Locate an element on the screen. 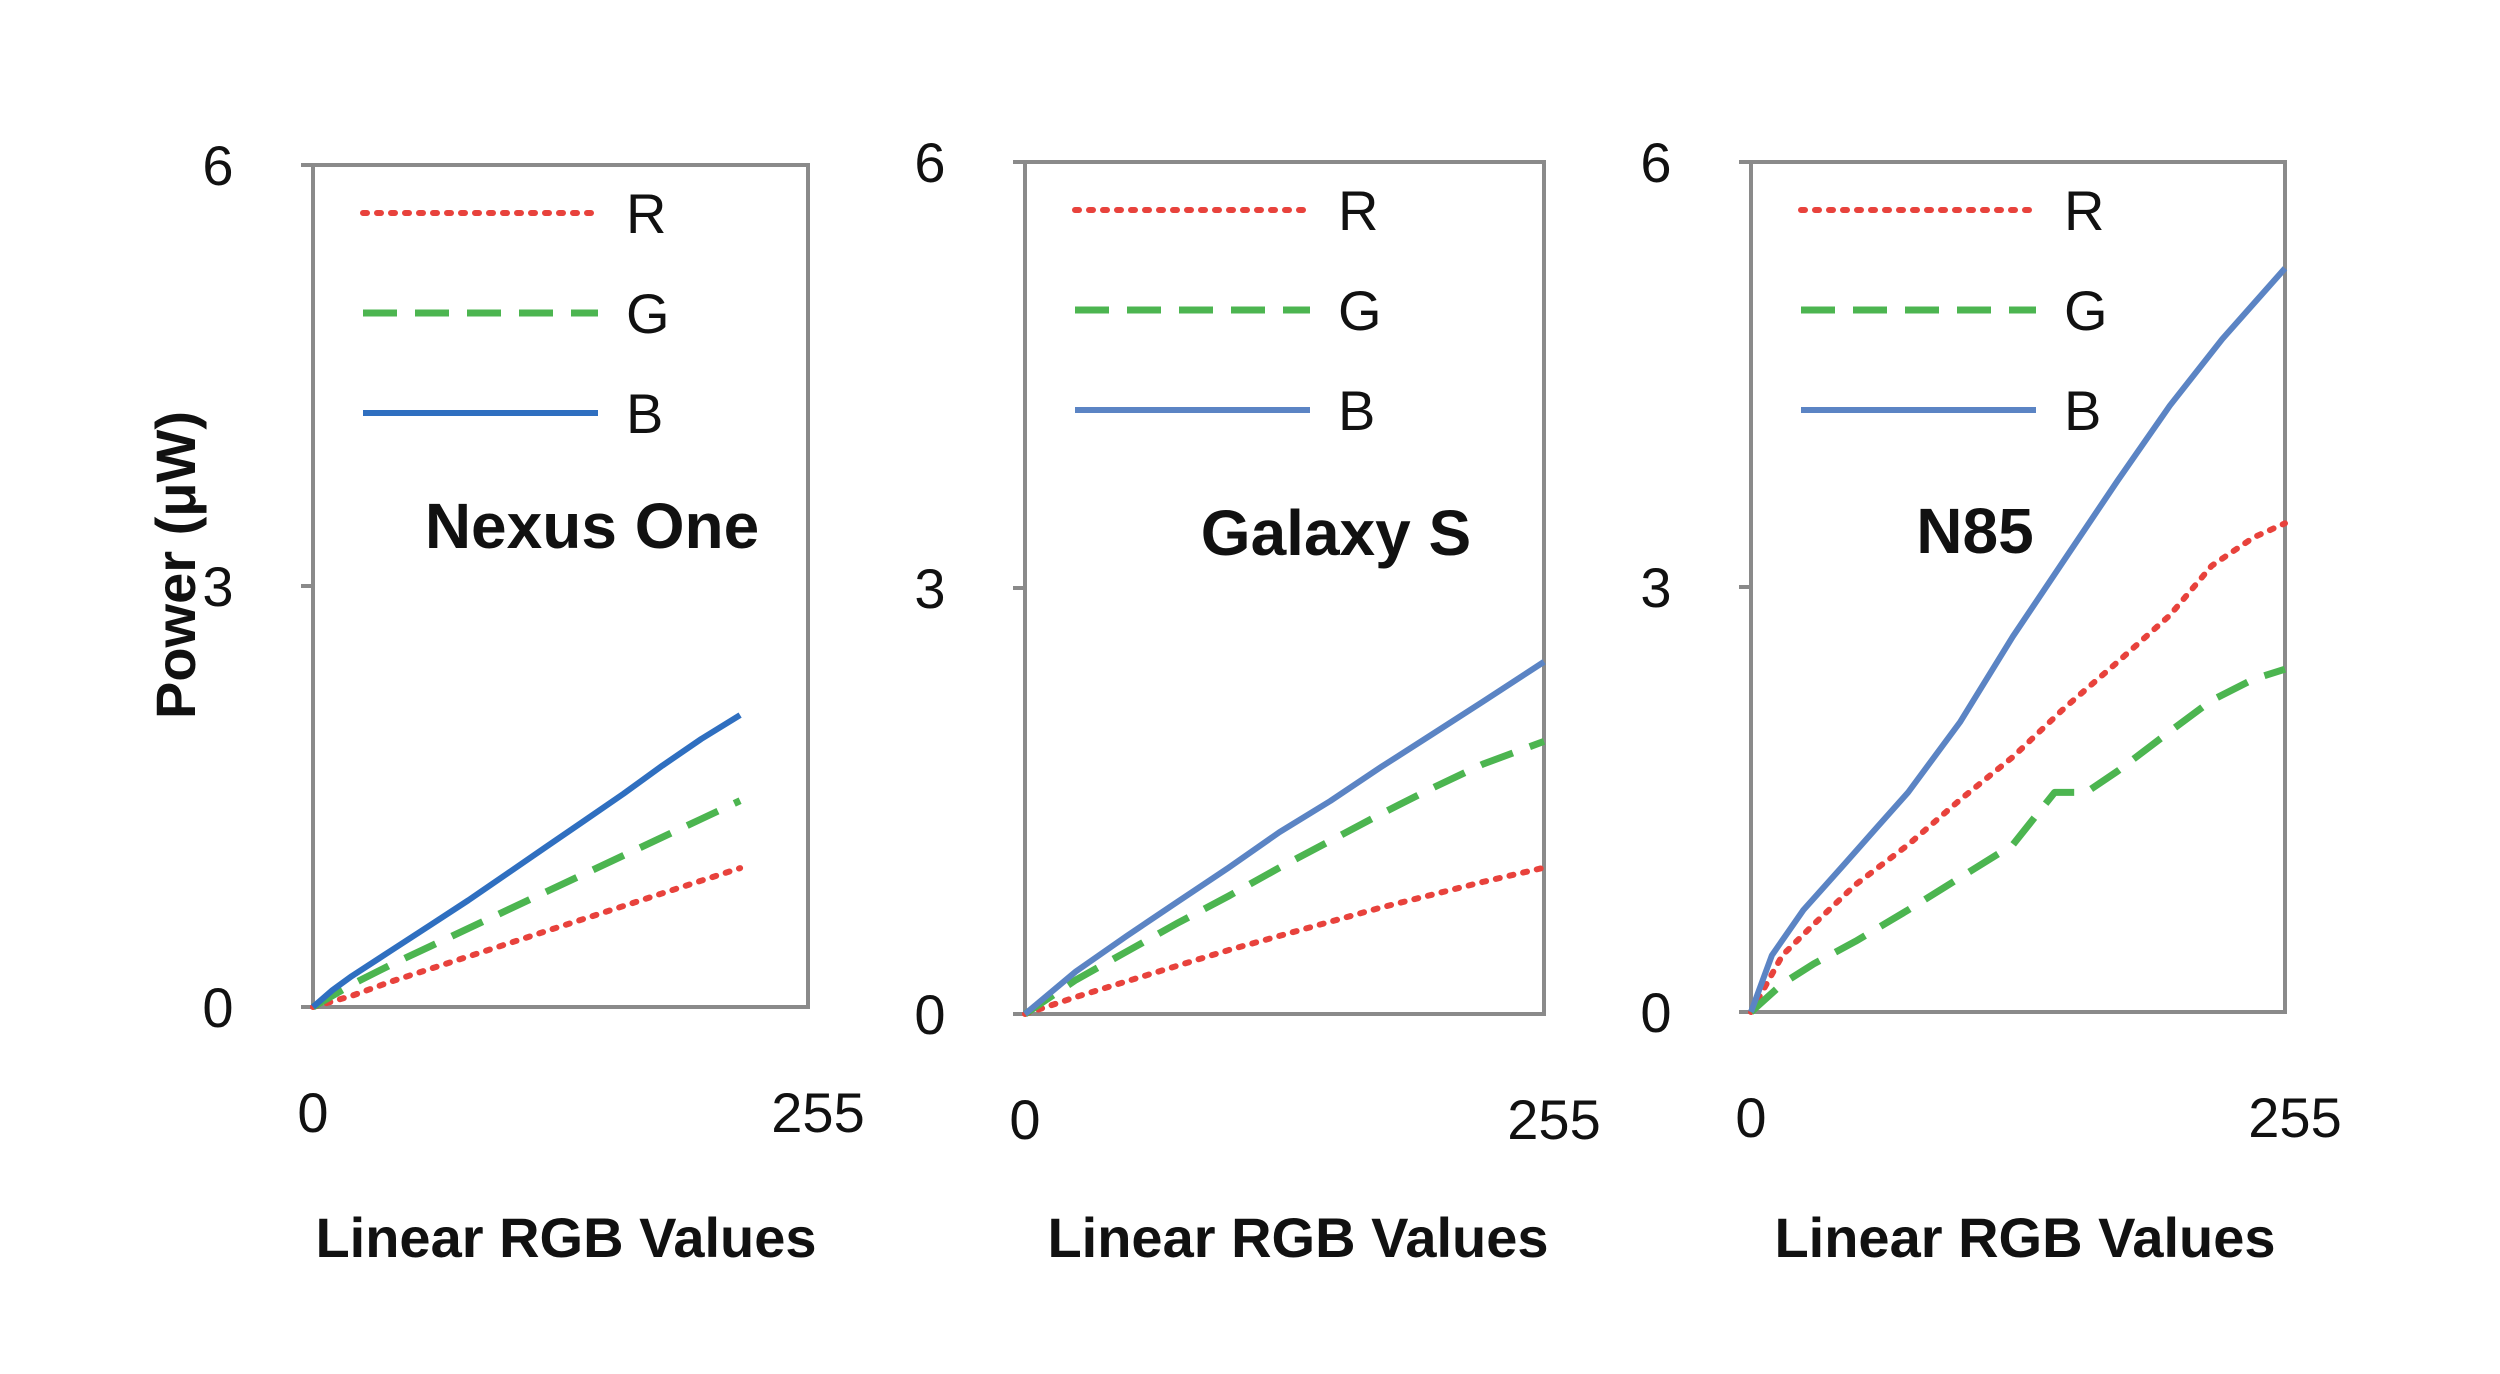  panel-title: Galaxy S is located at coordinates (1336, 533).